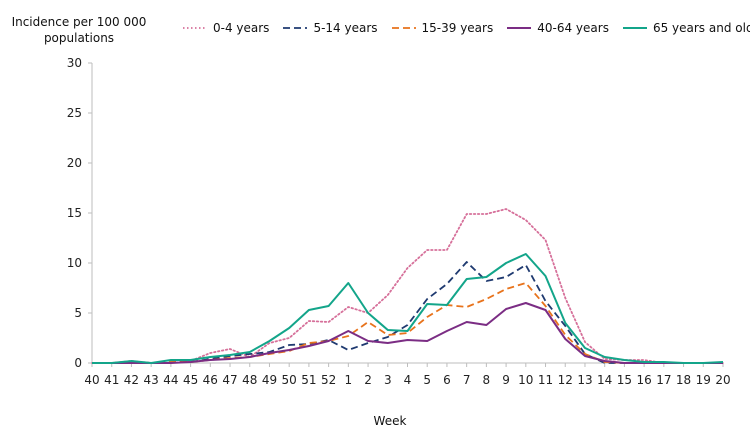 The image size is (750, 445). Describe the element at coordinates (91, 380) in the screenshot. I see `x-tick-label: 40` at that location.